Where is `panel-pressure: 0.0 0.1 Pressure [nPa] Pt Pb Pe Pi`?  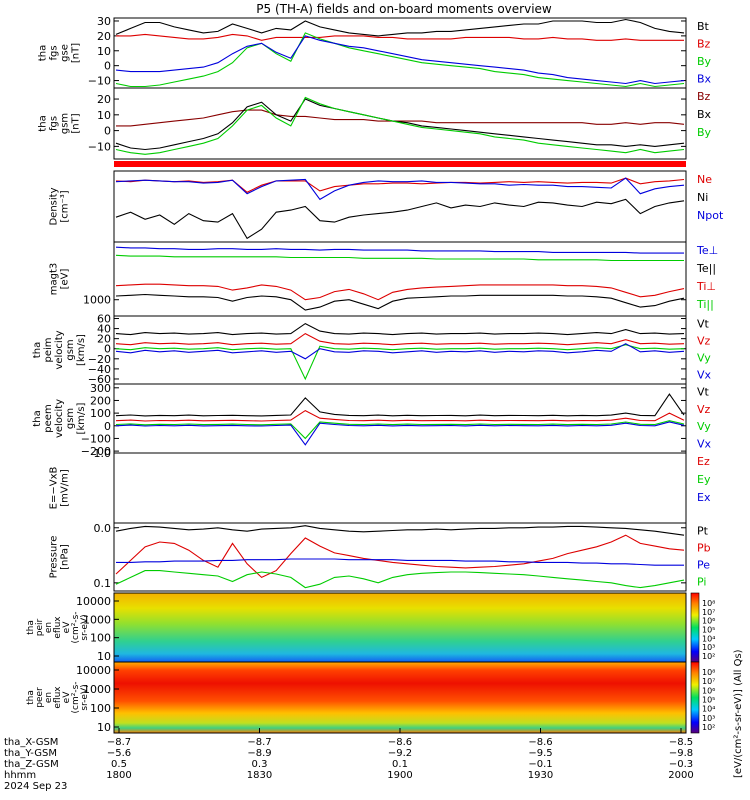
panel-pressure: 0.0 0.1 Pressure [nPa] Pt Pb Pe Pi is located at coordinates (380, 557).